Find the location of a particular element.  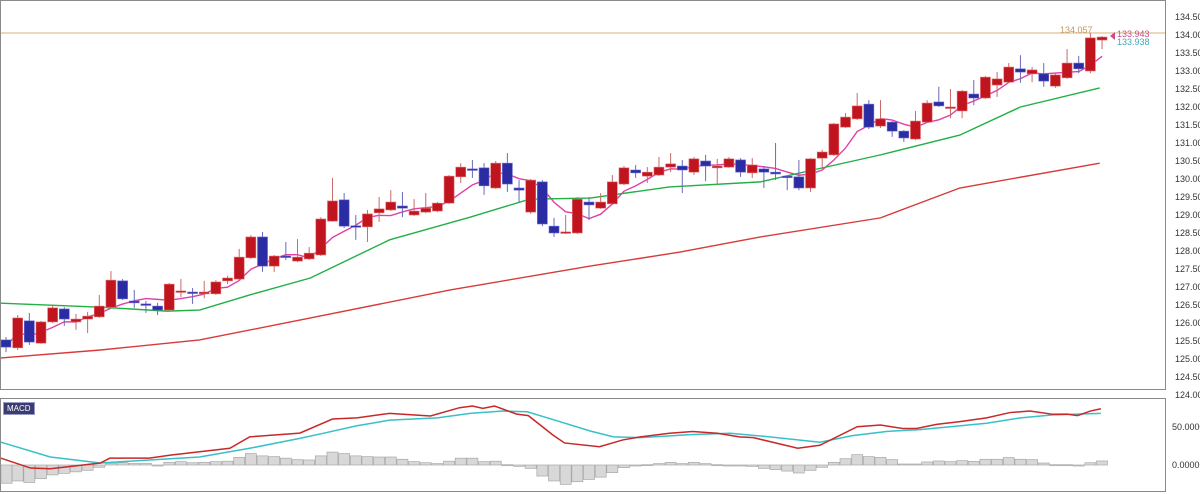

macd-line is located at coordinates (551, 437).